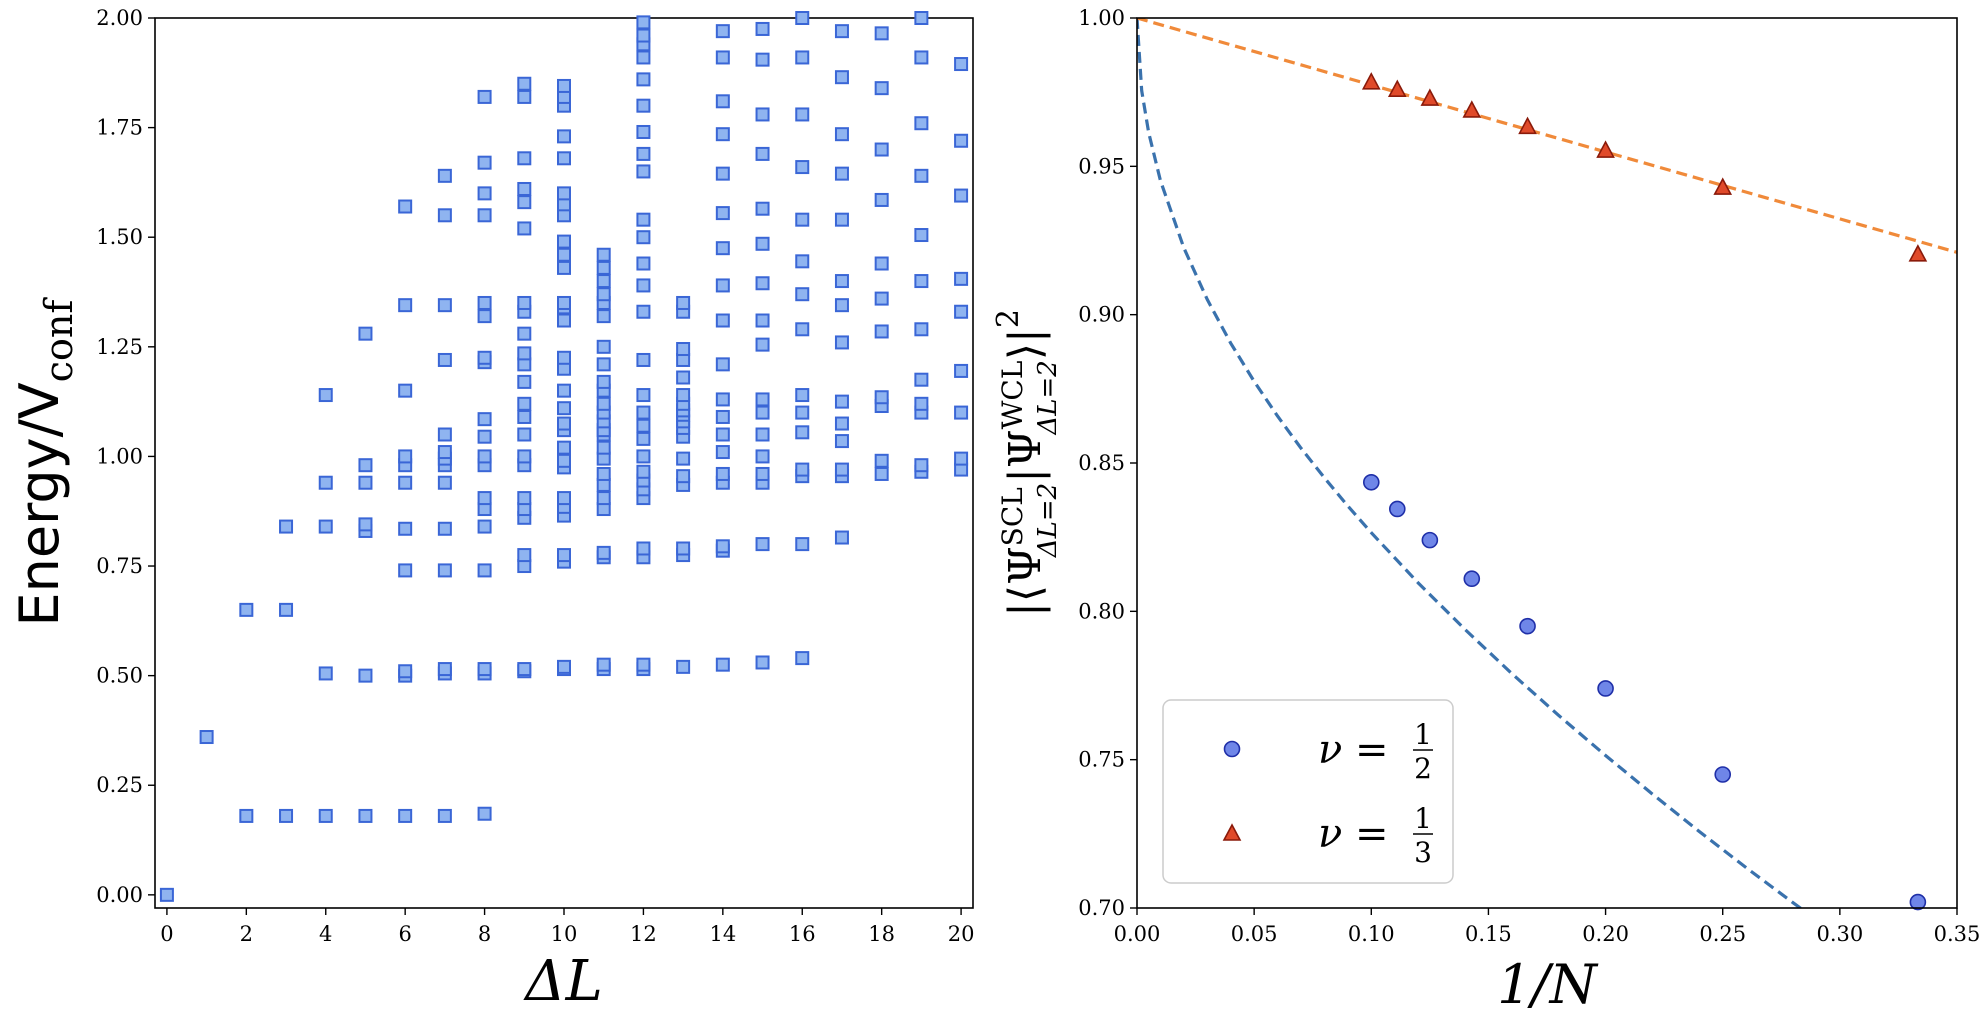 The image size is (1988, 1016). What do you see at coordinates (119, 347) in the screenshot?
I see `left-y-tick-label: 1.25` at bounding box center [119, 347].